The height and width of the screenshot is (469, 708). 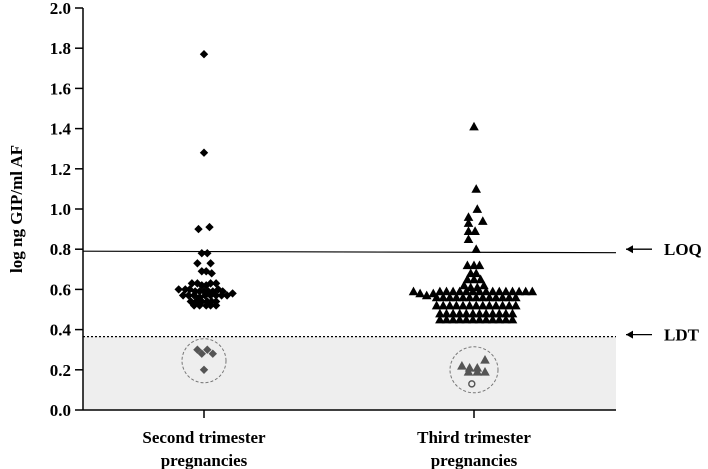 I want to click on ref-label-ldt: LDT, so click(x=682, y=335).